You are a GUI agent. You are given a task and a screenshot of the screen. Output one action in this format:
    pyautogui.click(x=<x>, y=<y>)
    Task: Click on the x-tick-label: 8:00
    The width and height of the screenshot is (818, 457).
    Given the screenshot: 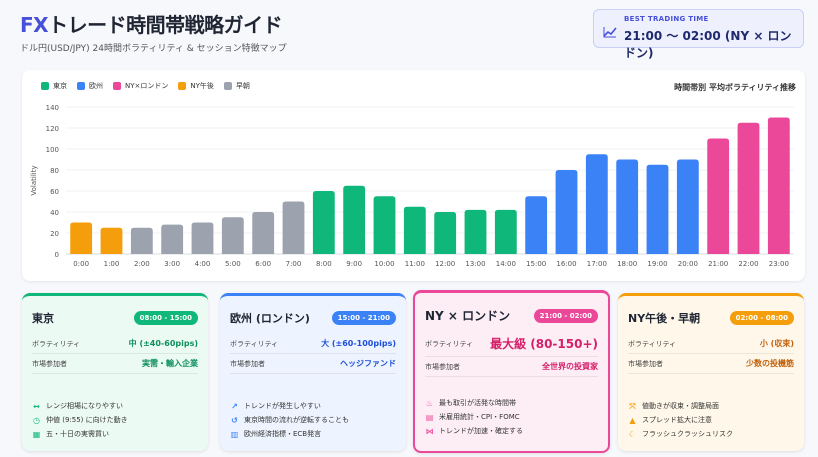 What is the action you would take?
    pyautogui.click(x=324, y=264)
    